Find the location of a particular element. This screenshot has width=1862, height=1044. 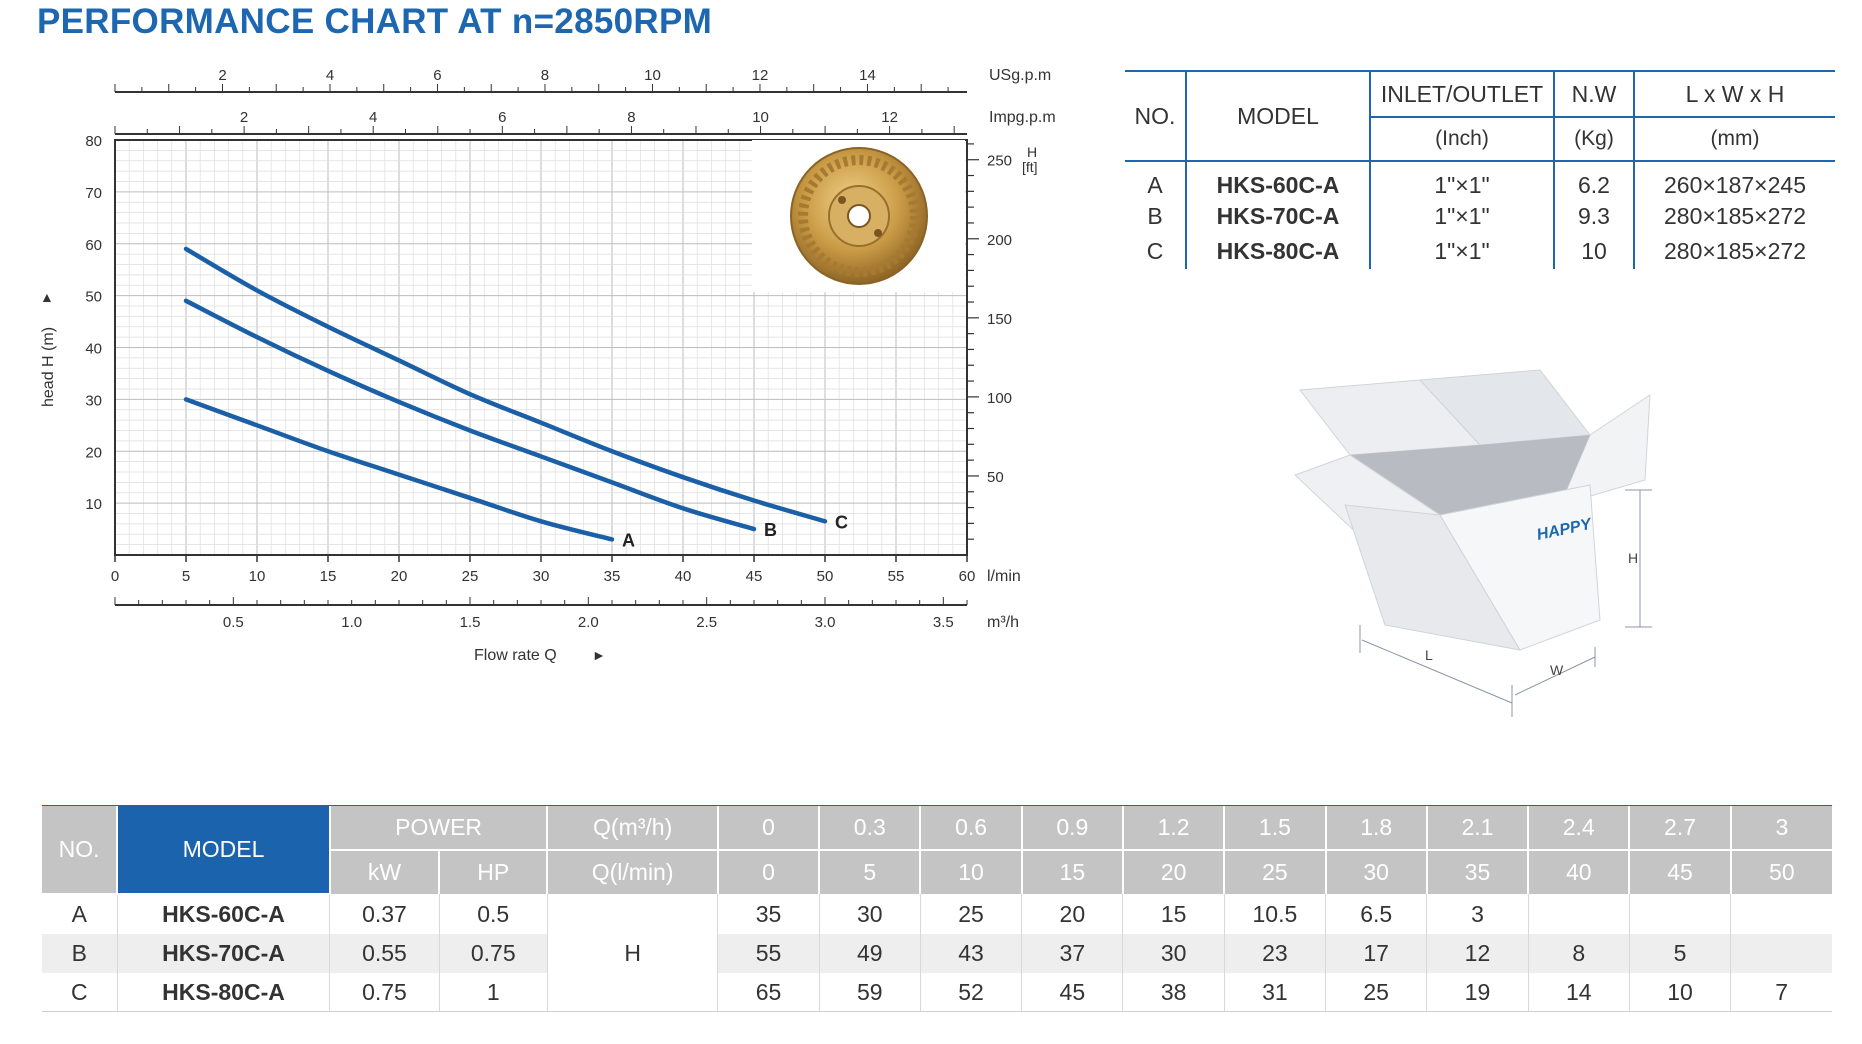

series-label-c: C is located at coordinates (841, 522).